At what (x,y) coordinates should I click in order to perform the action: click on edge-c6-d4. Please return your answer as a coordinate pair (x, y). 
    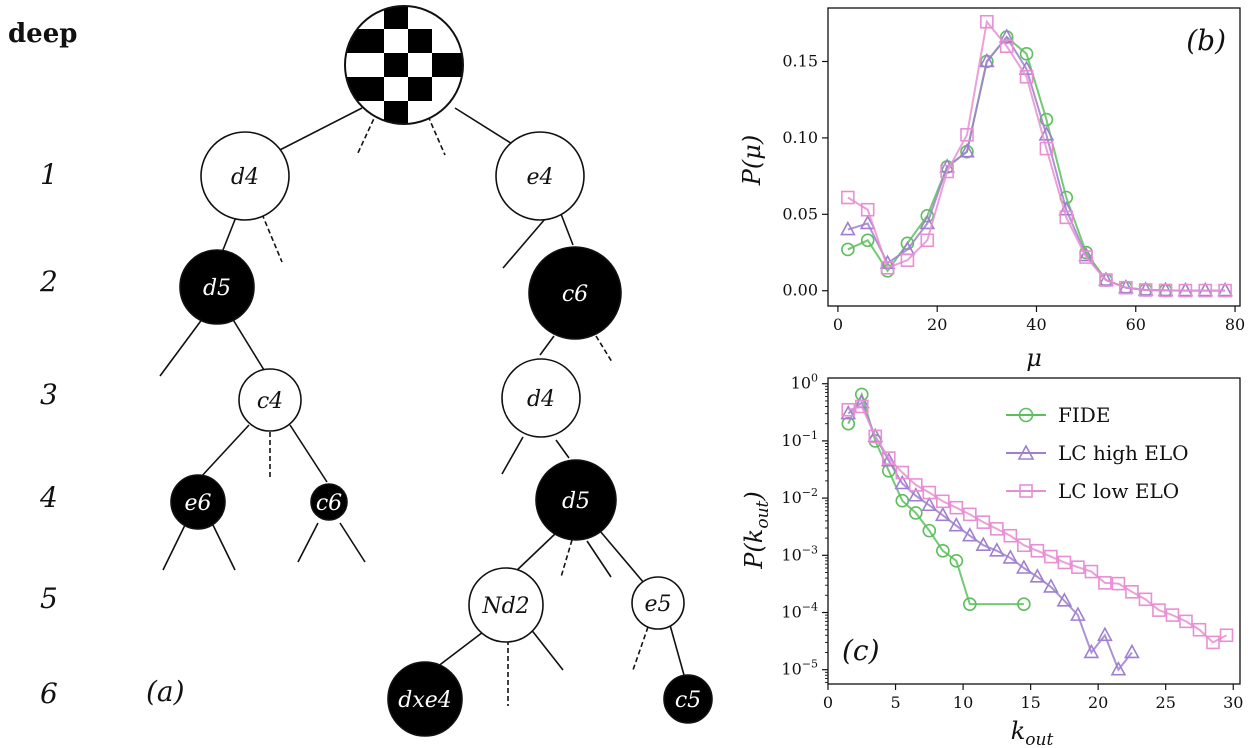
    Looking at the image, I should click on (547, 345).